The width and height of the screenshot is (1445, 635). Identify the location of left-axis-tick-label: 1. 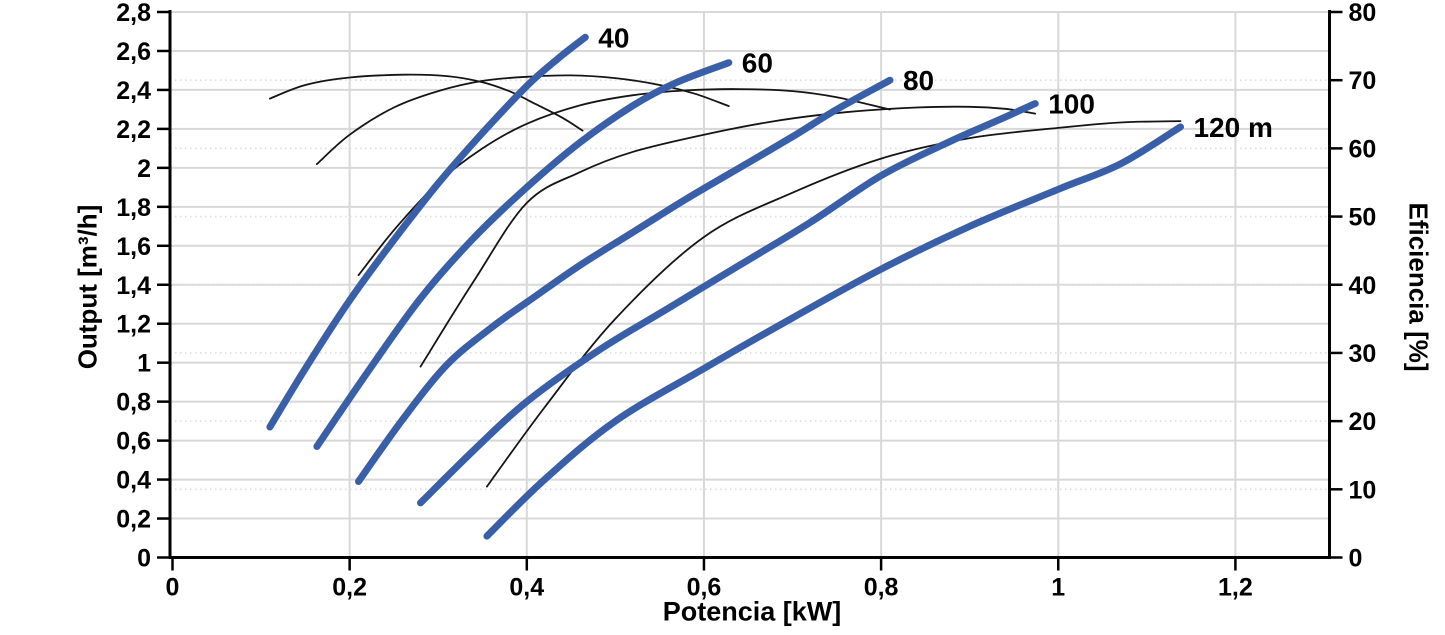
(144, 364).